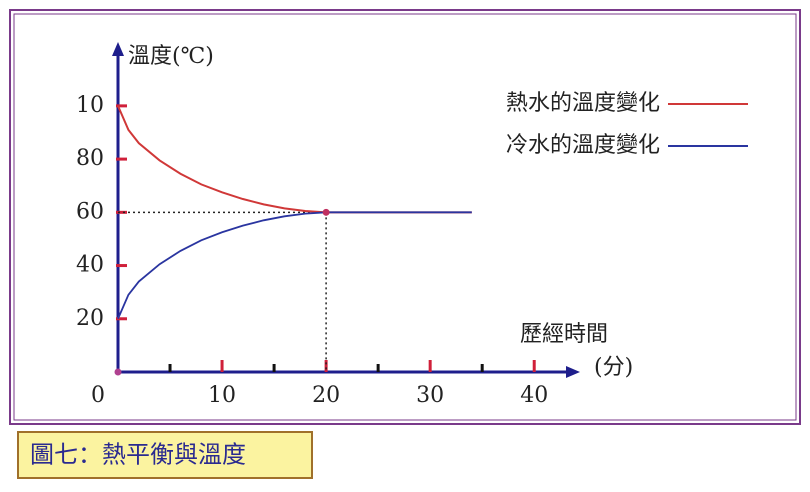 The image size is (810, 492). I want to click on caption: 圖七：熱平衡與溫度, so click(138, 455).